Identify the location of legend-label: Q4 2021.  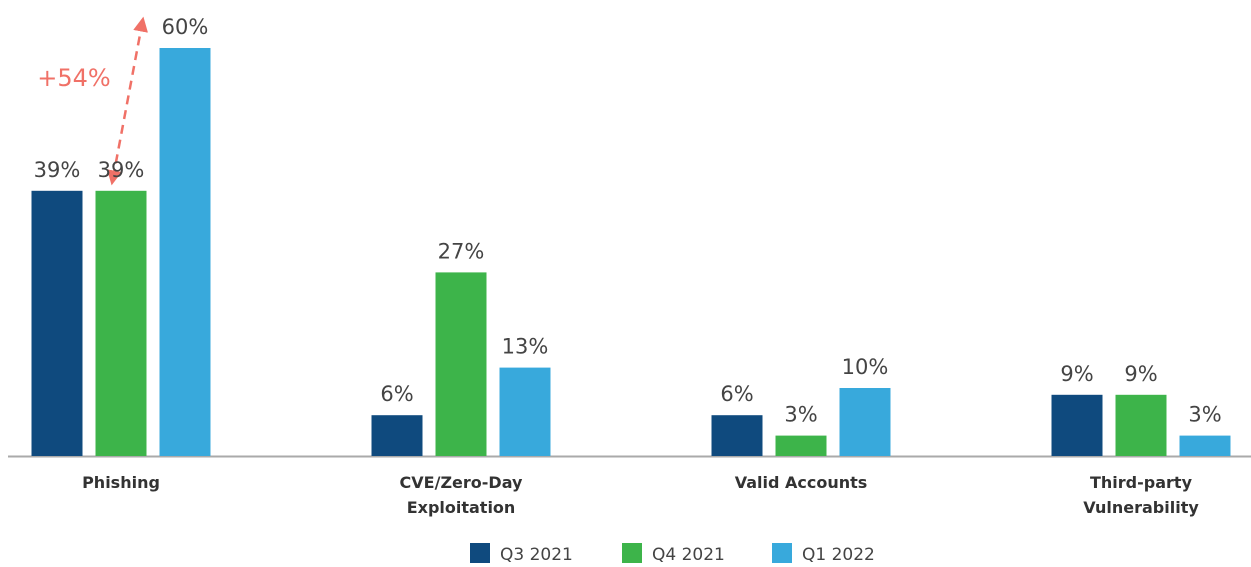
(688, 555).